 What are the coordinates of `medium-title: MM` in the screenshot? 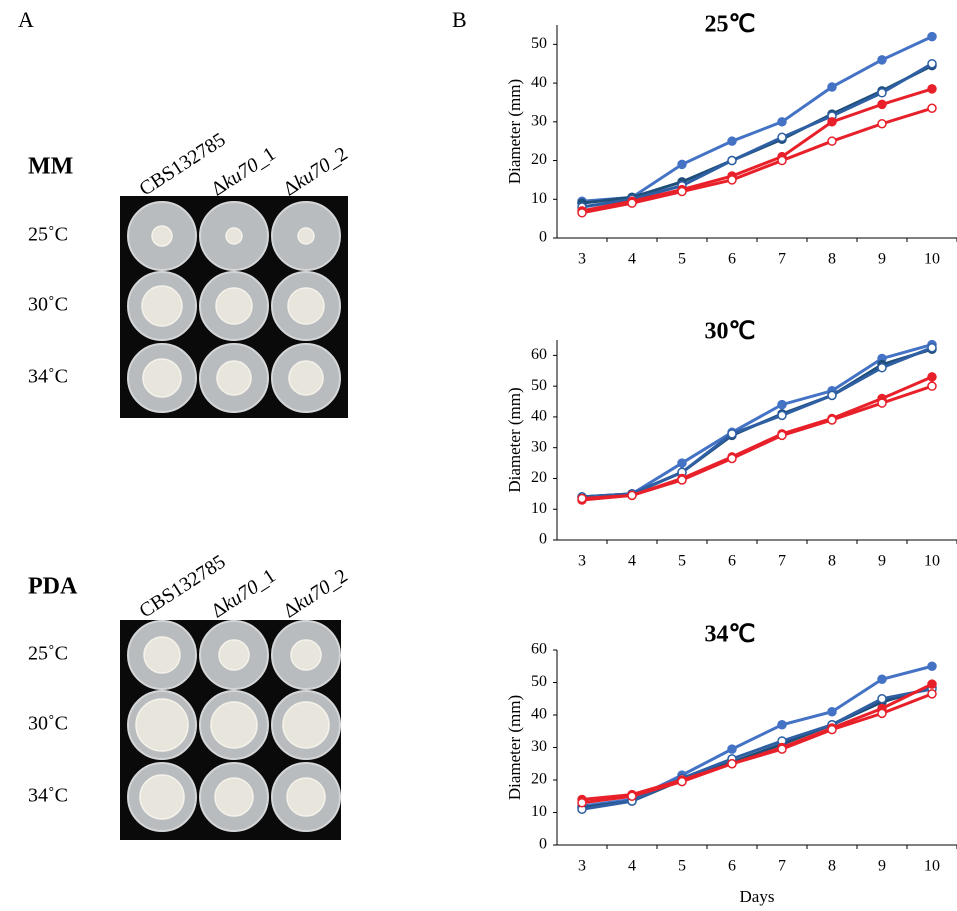 It's located at (50, 167).